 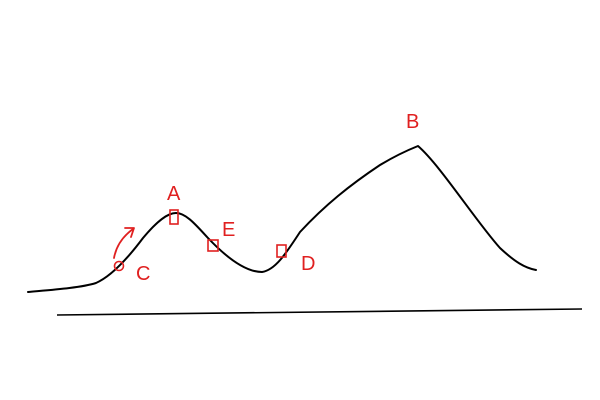 I want to click on label-d: D, so click(x=308, y=264).